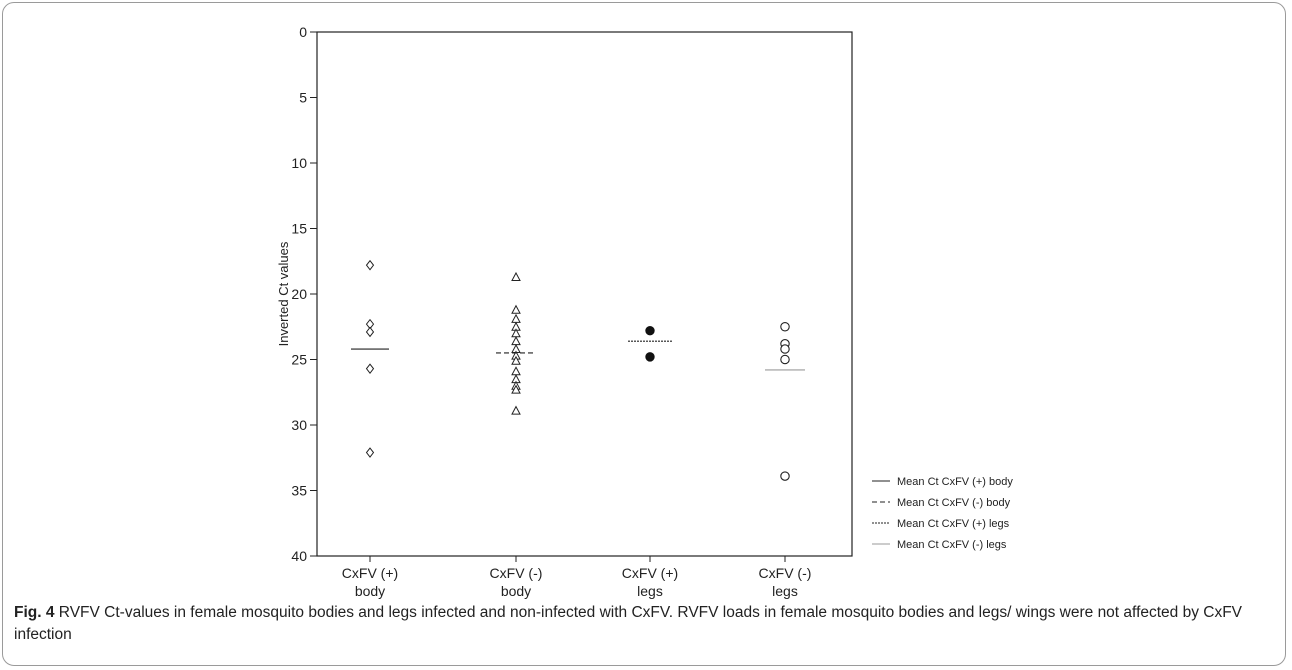  I want to click on y-axis: 0 5 10 15 20 25 30 35 40, so click(304, 294).